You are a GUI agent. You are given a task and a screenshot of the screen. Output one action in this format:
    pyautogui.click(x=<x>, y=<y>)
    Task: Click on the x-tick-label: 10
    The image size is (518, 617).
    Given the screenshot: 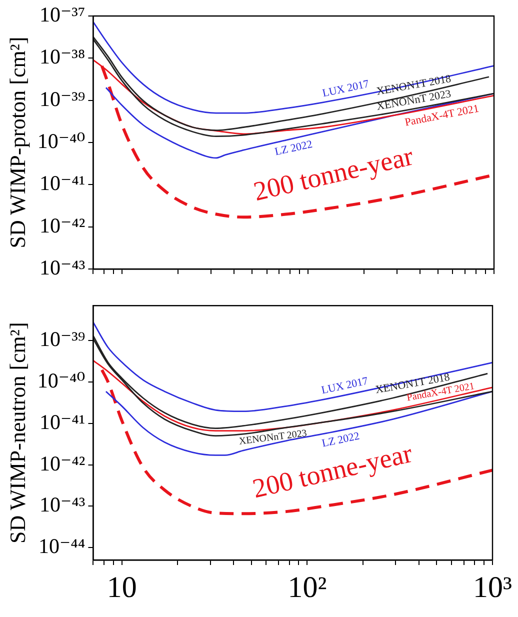 What is the action you would take?
    pyautogui.click(x=121, y=587)
    